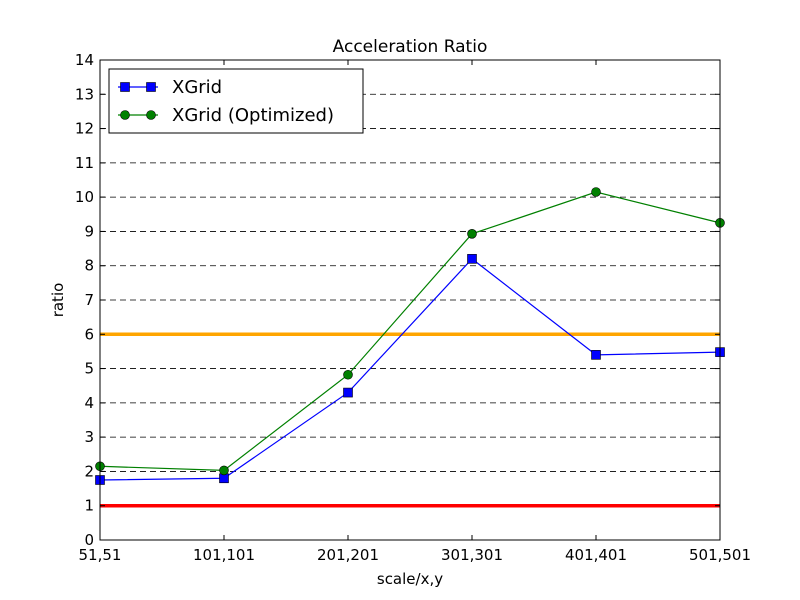  I want to click on y-tick-label: 8, so click(89, 266).